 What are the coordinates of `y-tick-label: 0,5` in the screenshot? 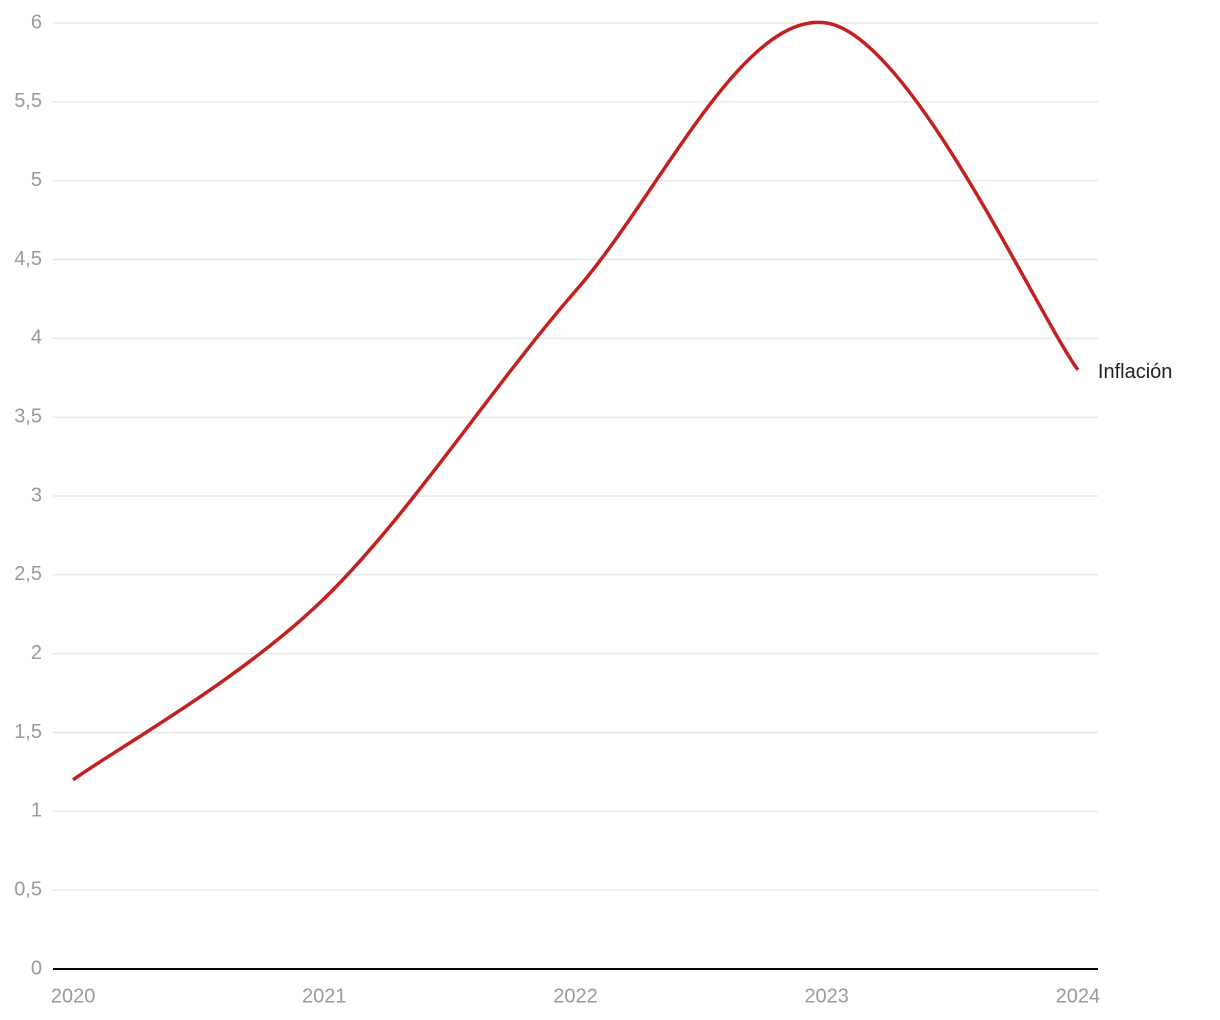 It's located at (28, 889).